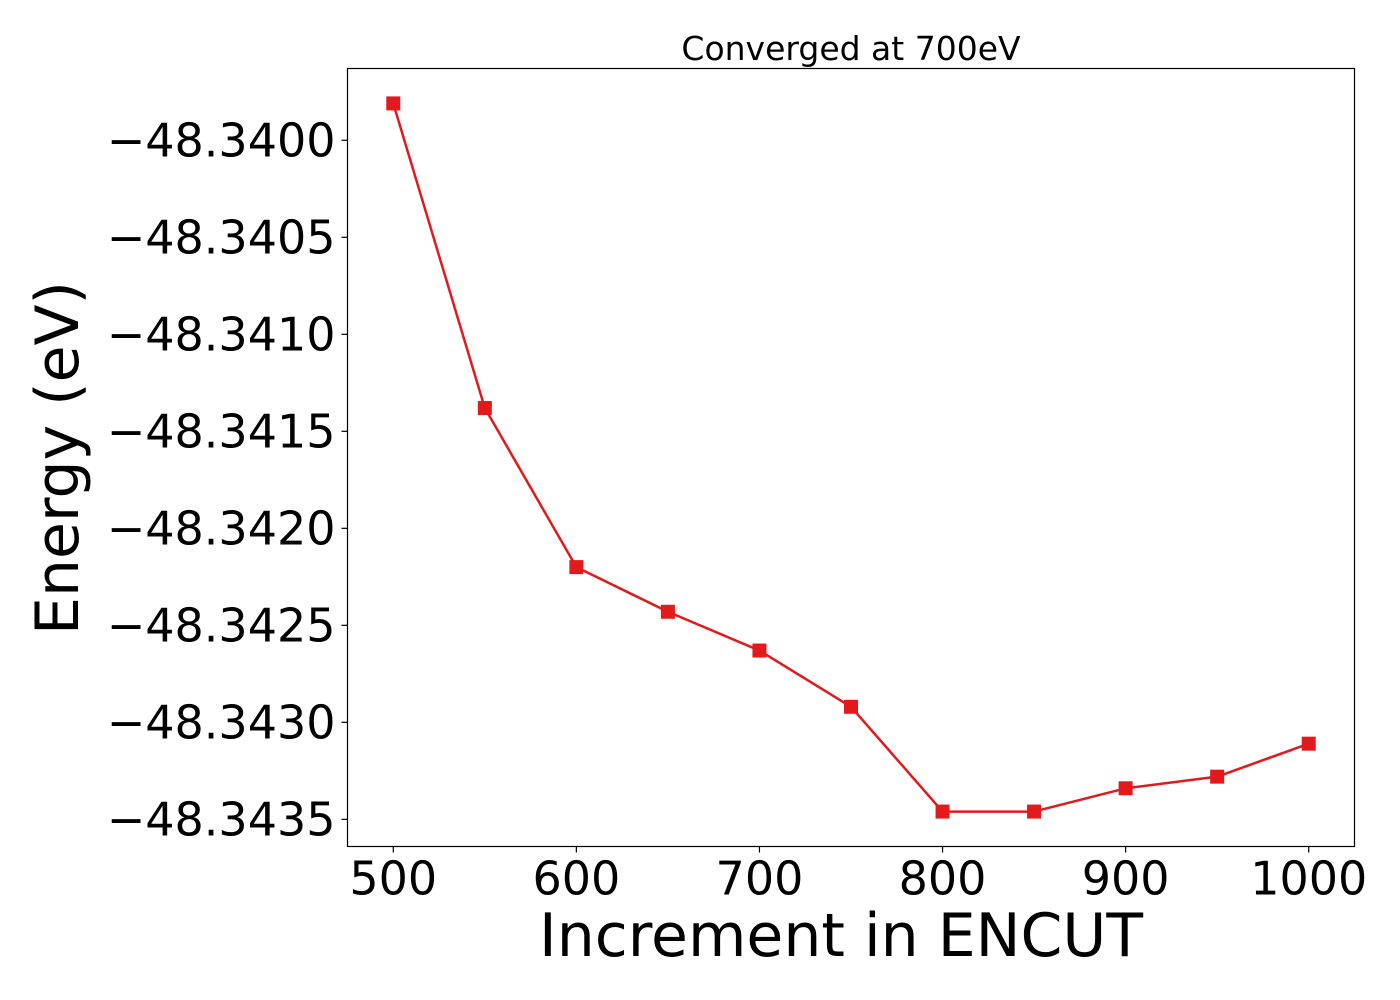 The height and width of the screenshot is (1000, 1400). Describe the element at coordinates (221, 625) in the screenshot. I see `y-tick-label: −48.3425` at that location.